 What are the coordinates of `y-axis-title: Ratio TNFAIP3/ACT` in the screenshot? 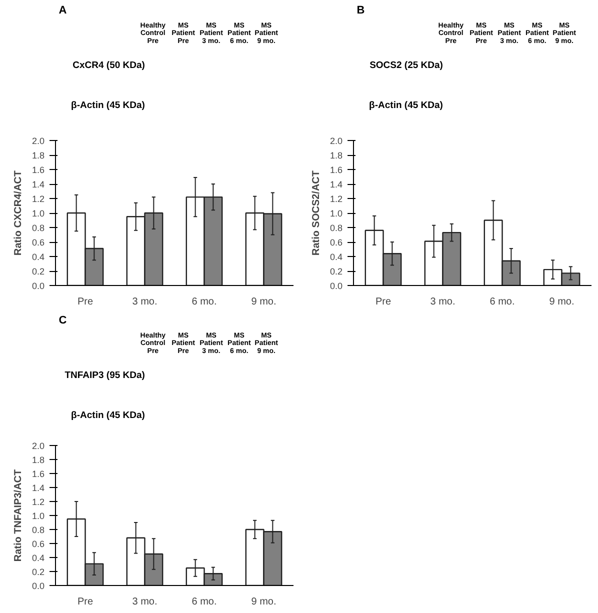 It's located at (18, 515).